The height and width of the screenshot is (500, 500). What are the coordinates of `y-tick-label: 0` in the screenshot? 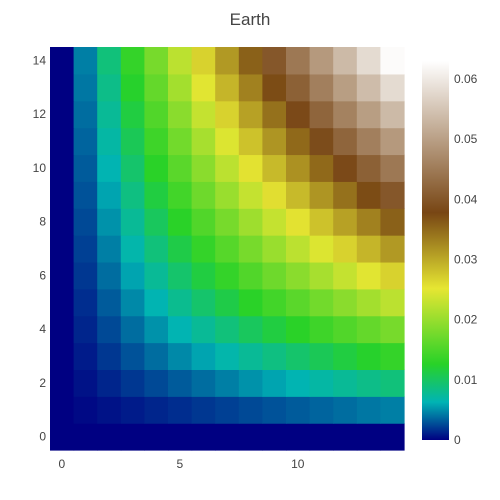 It's located at (42, 437).